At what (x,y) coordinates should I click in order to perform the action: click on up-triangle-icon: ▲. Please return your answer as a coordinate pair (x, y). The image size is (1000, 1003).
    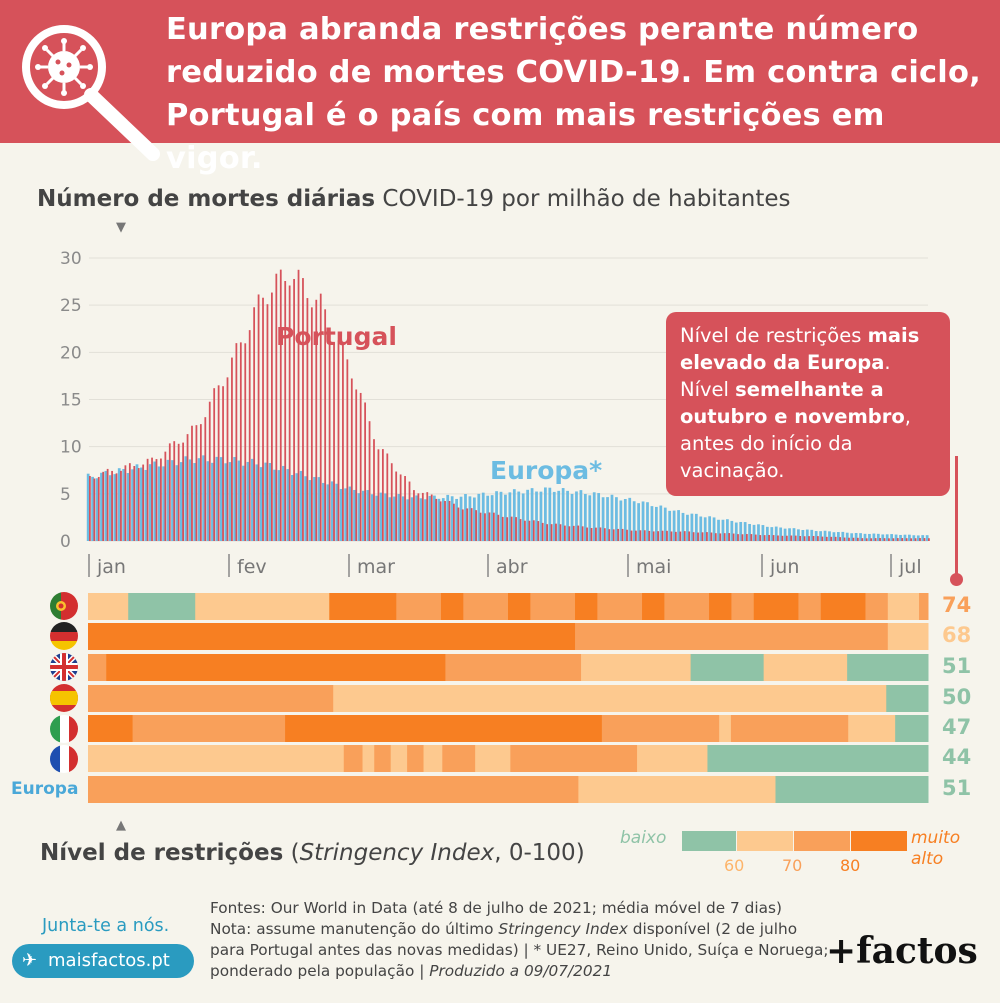
    Looking at the image, I should click on (121, 825).